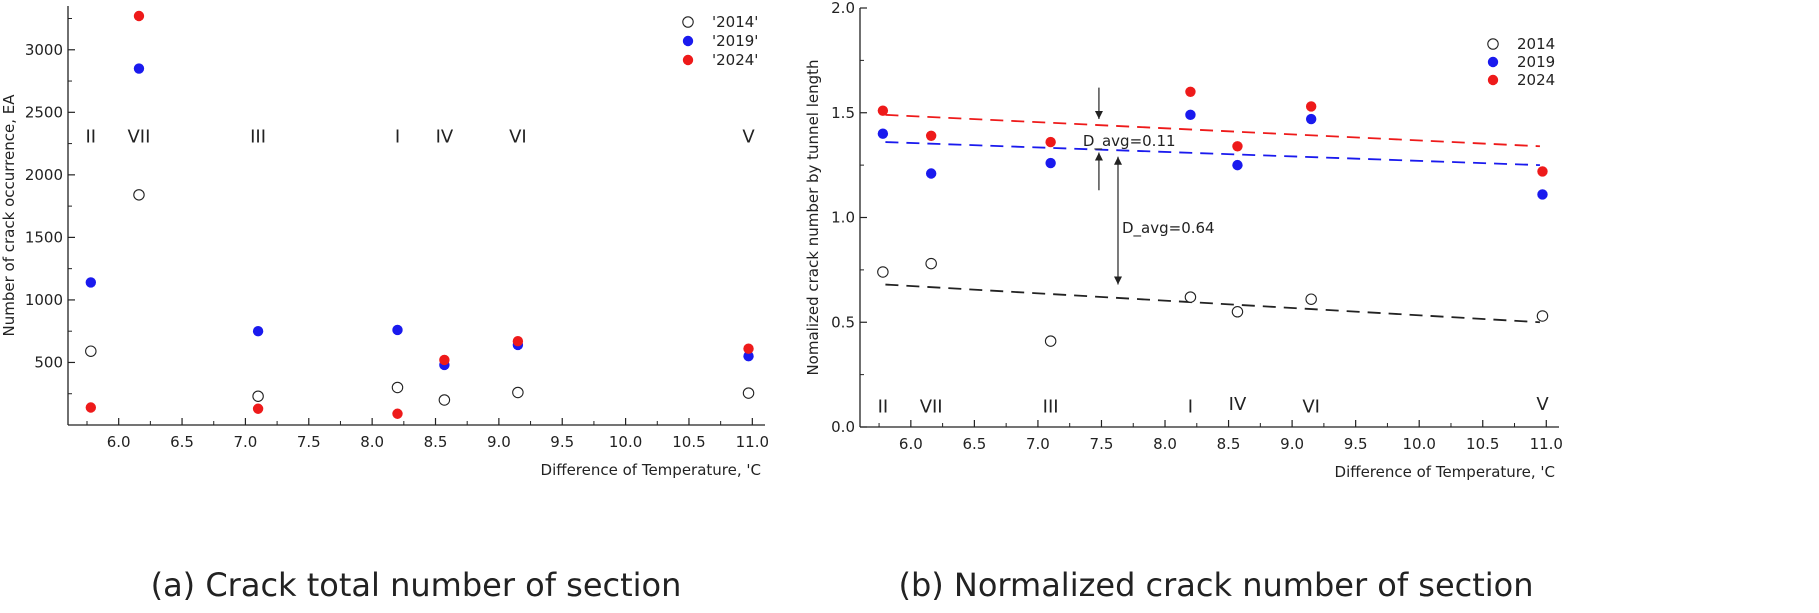 Image resolution: width=1819 pixels, height=613 pixels. I want to click on chart0-section-label: III, so click(258, 136).